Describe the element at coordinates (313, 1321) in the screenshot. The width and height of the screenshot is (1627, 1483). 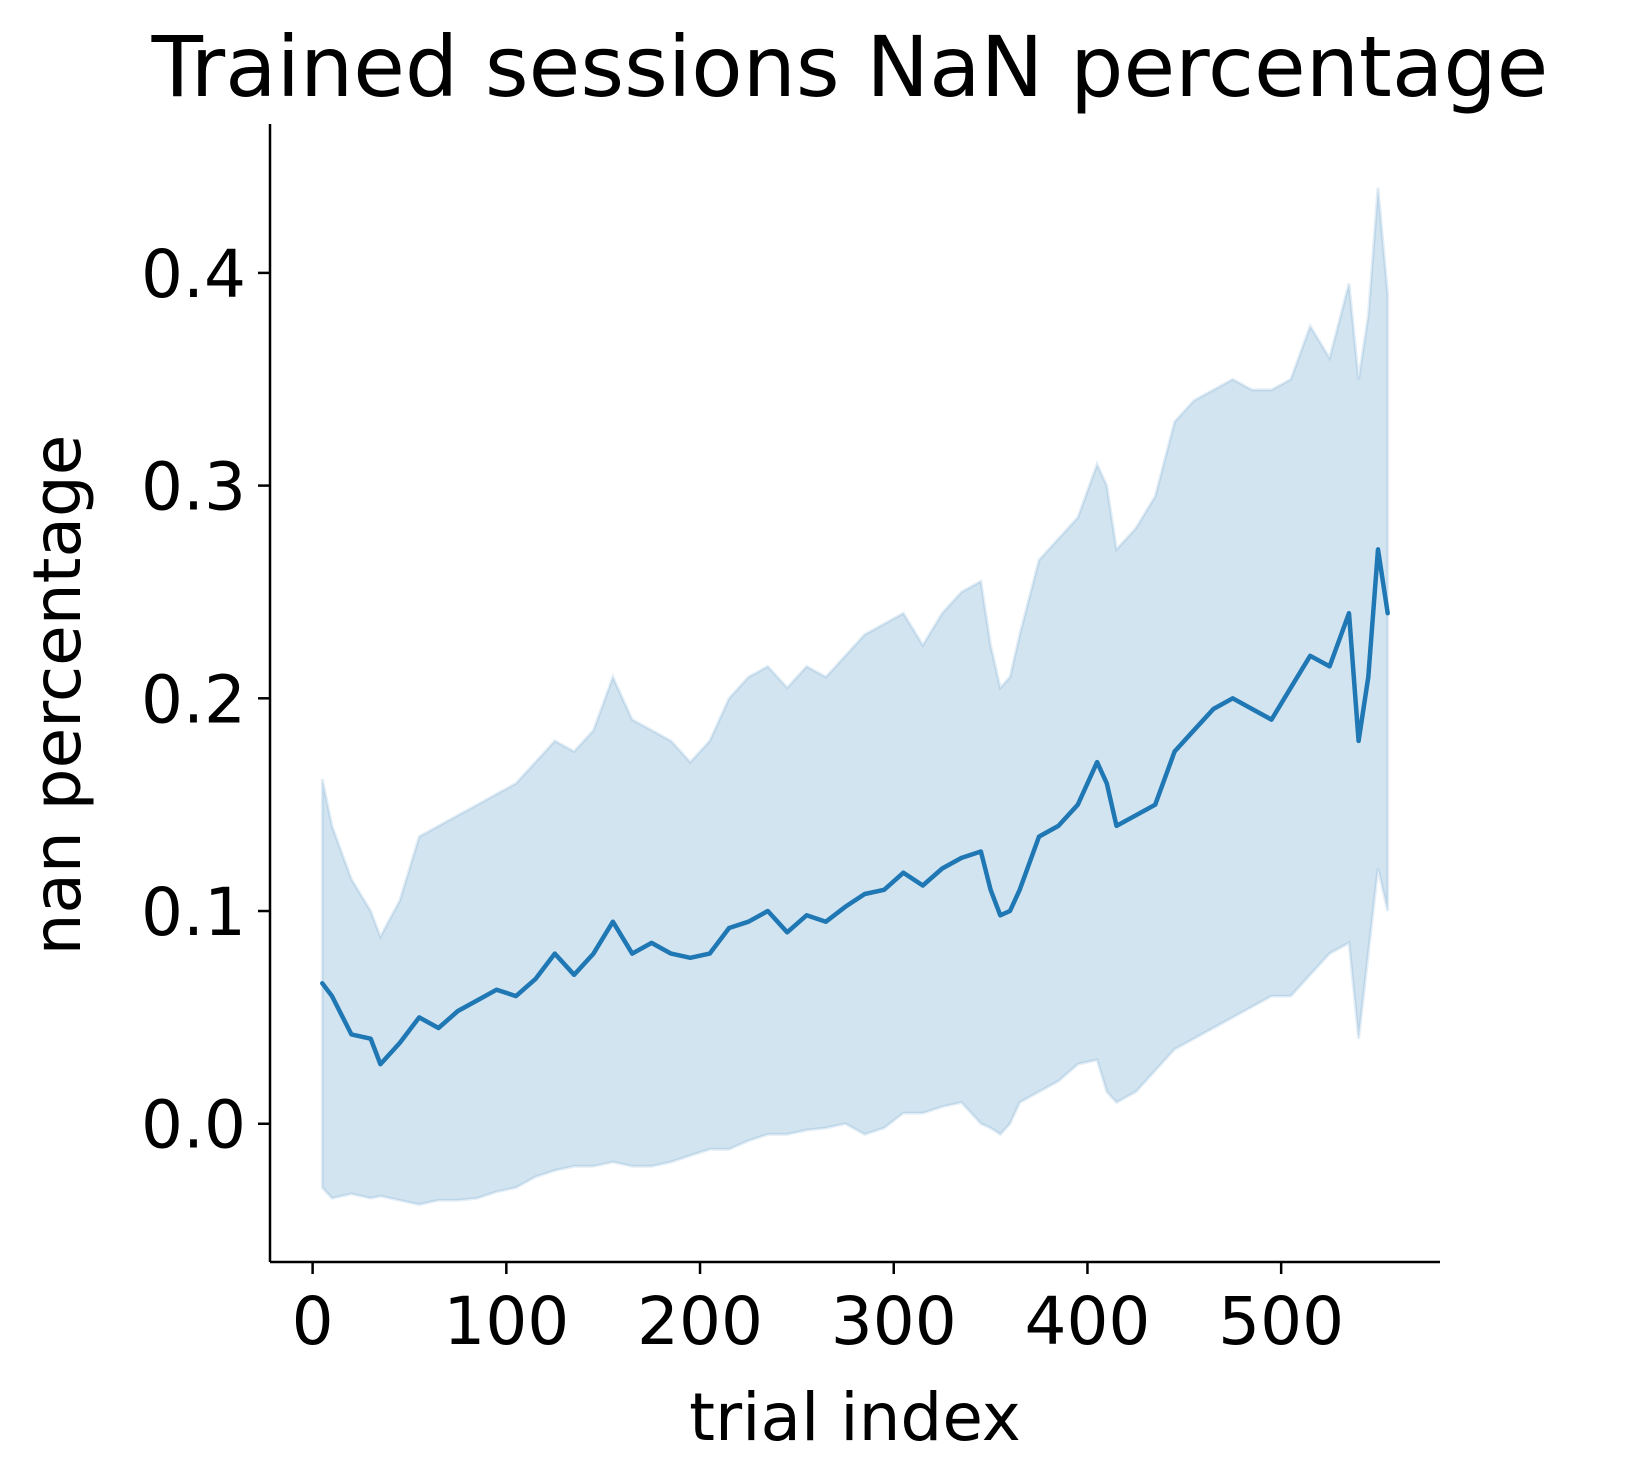
I see `x-tick-label: 0` at that location.